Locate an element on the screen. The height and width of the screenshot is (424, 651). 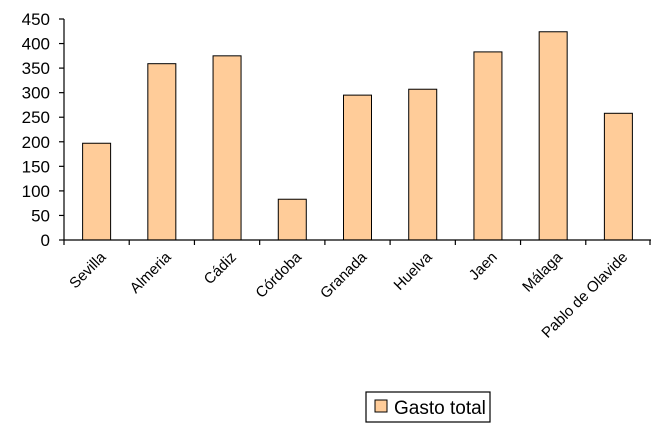
bar-c-rdoba is located at coordinates (292, 219).